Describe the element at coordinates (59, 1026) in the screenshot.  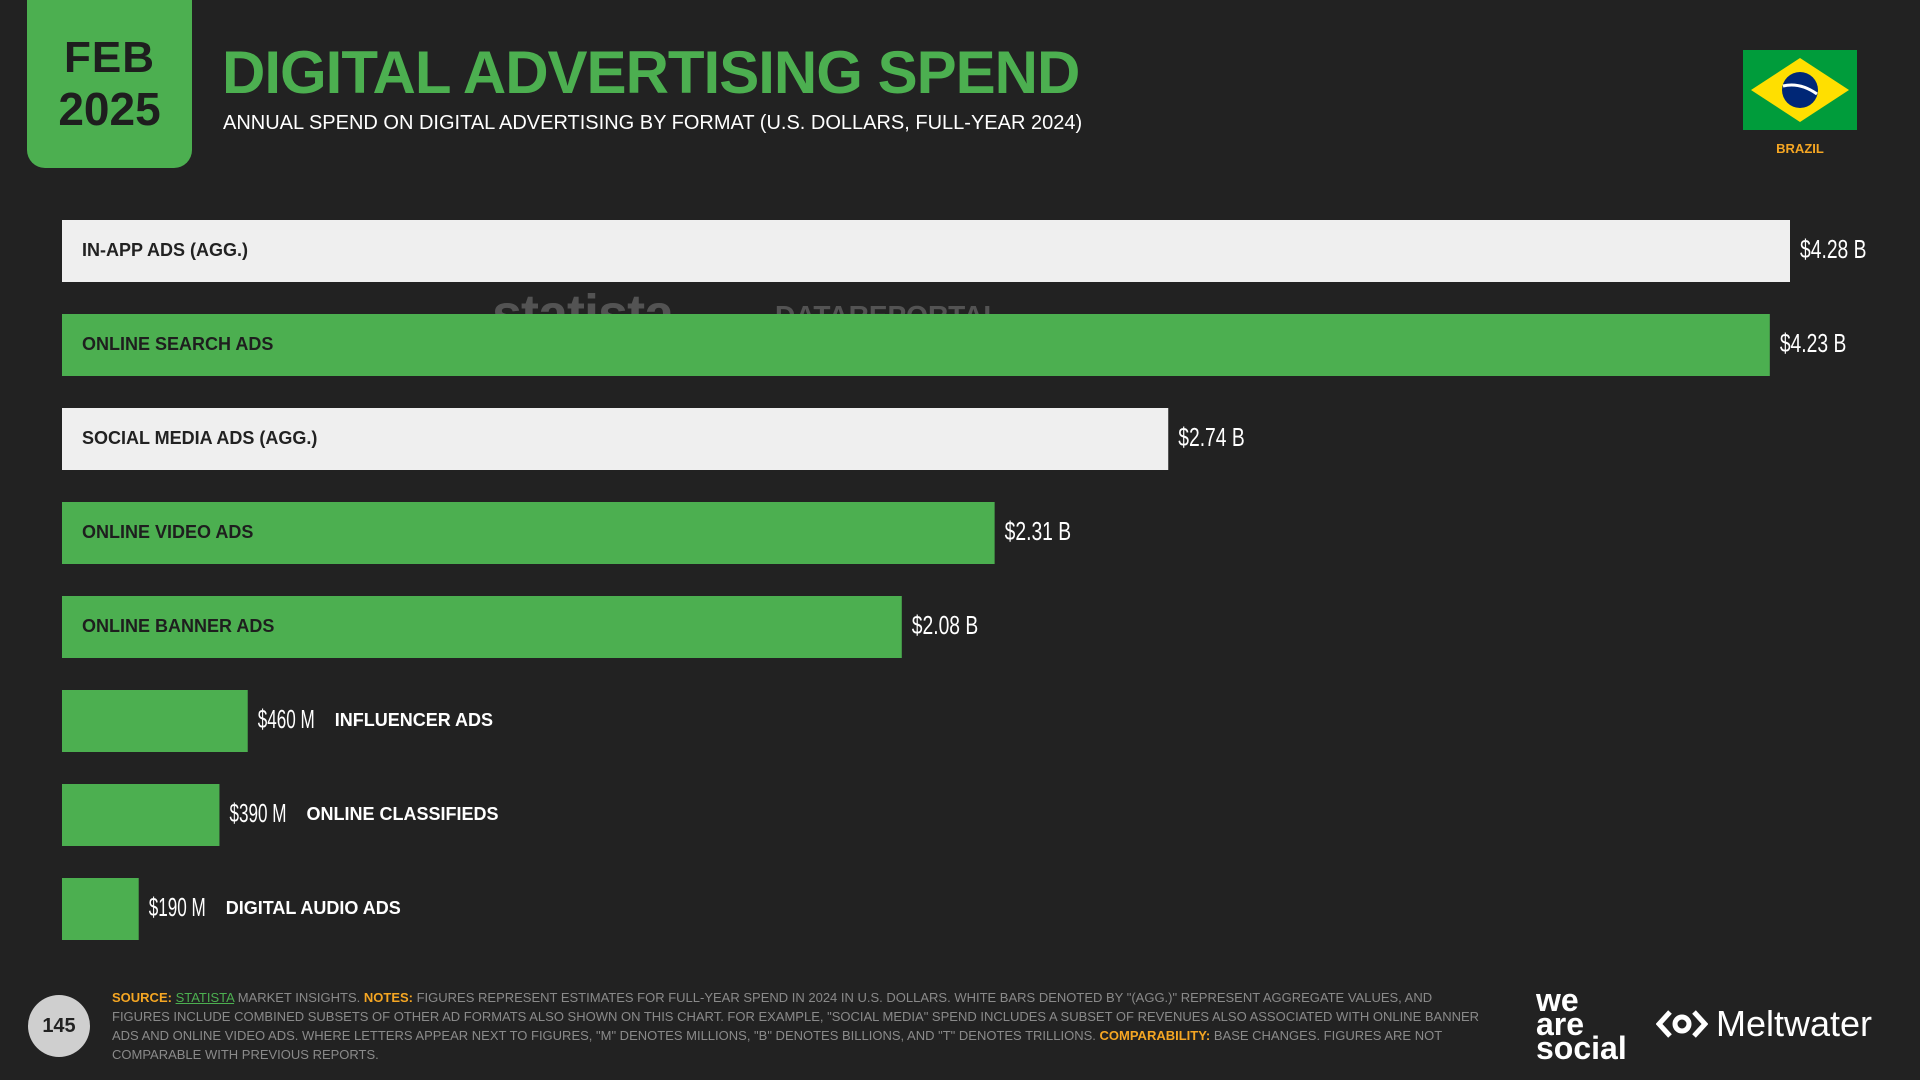
I see `page-number: 145` at that location.